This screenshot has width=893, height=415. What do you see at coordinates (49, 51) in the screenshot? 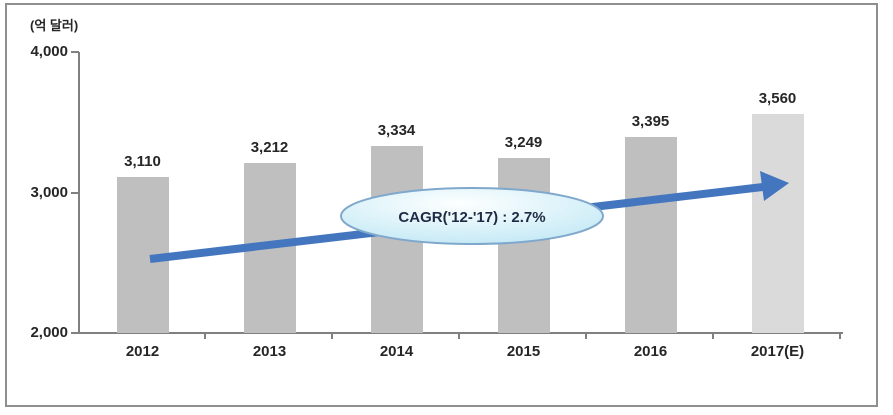
I see `y-tick-label: 4,000` at bounding box center [49, 51].